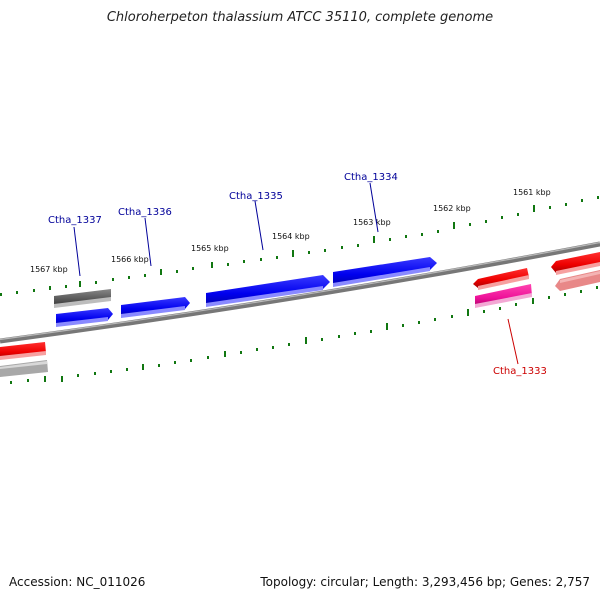 The image size is (600, 600). What do you see at coordinates (372, 222) in the screenshot?
I see `scale-label: 1563 kbp` at bounding box center [372, 222].